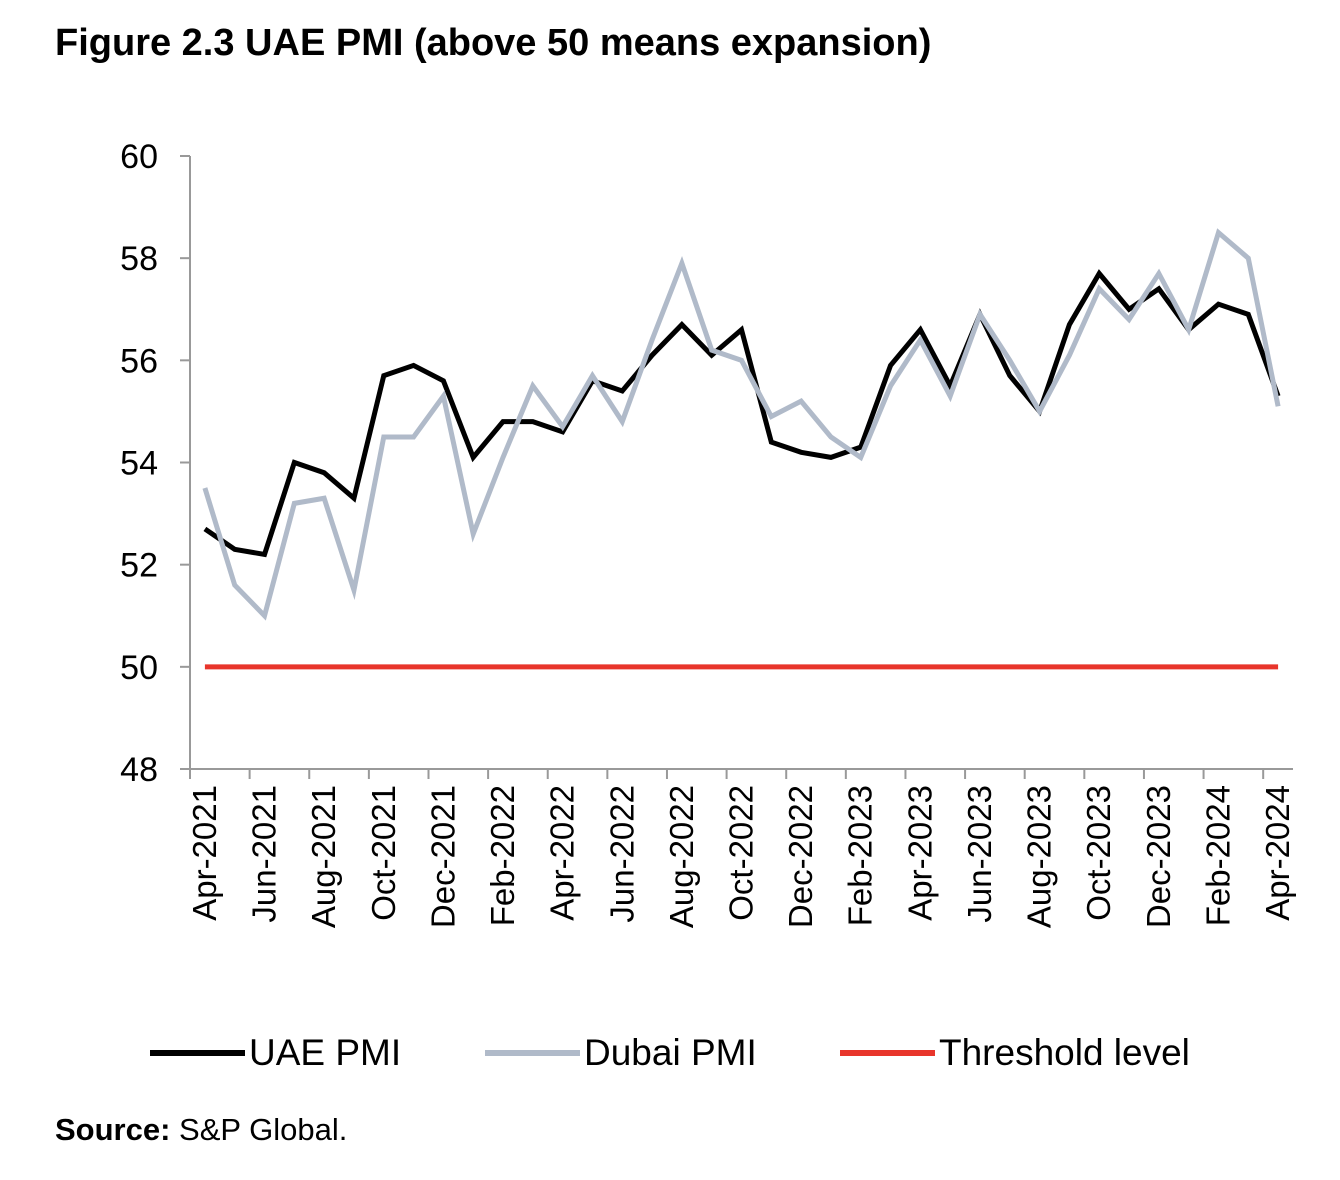 The width and height of the screenshot is (1340, 1180). What do you see at coordinates (197, 1053) in the screenshot?
I see `legend-swatch-uae` at bounding box center [197, 1053].